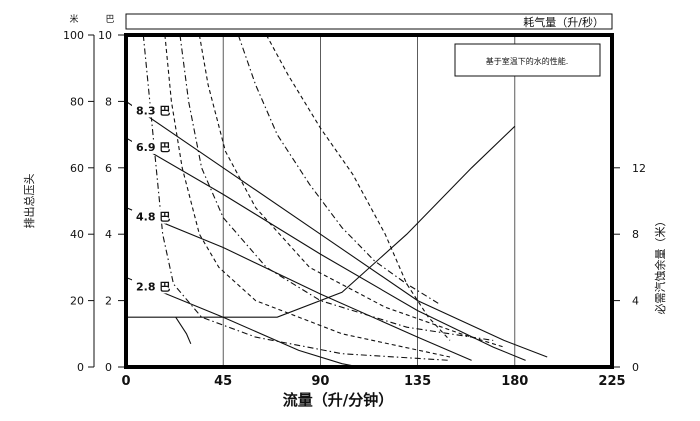  I want to click on y-left-inner-tick-label: 4, so click(108, 234).